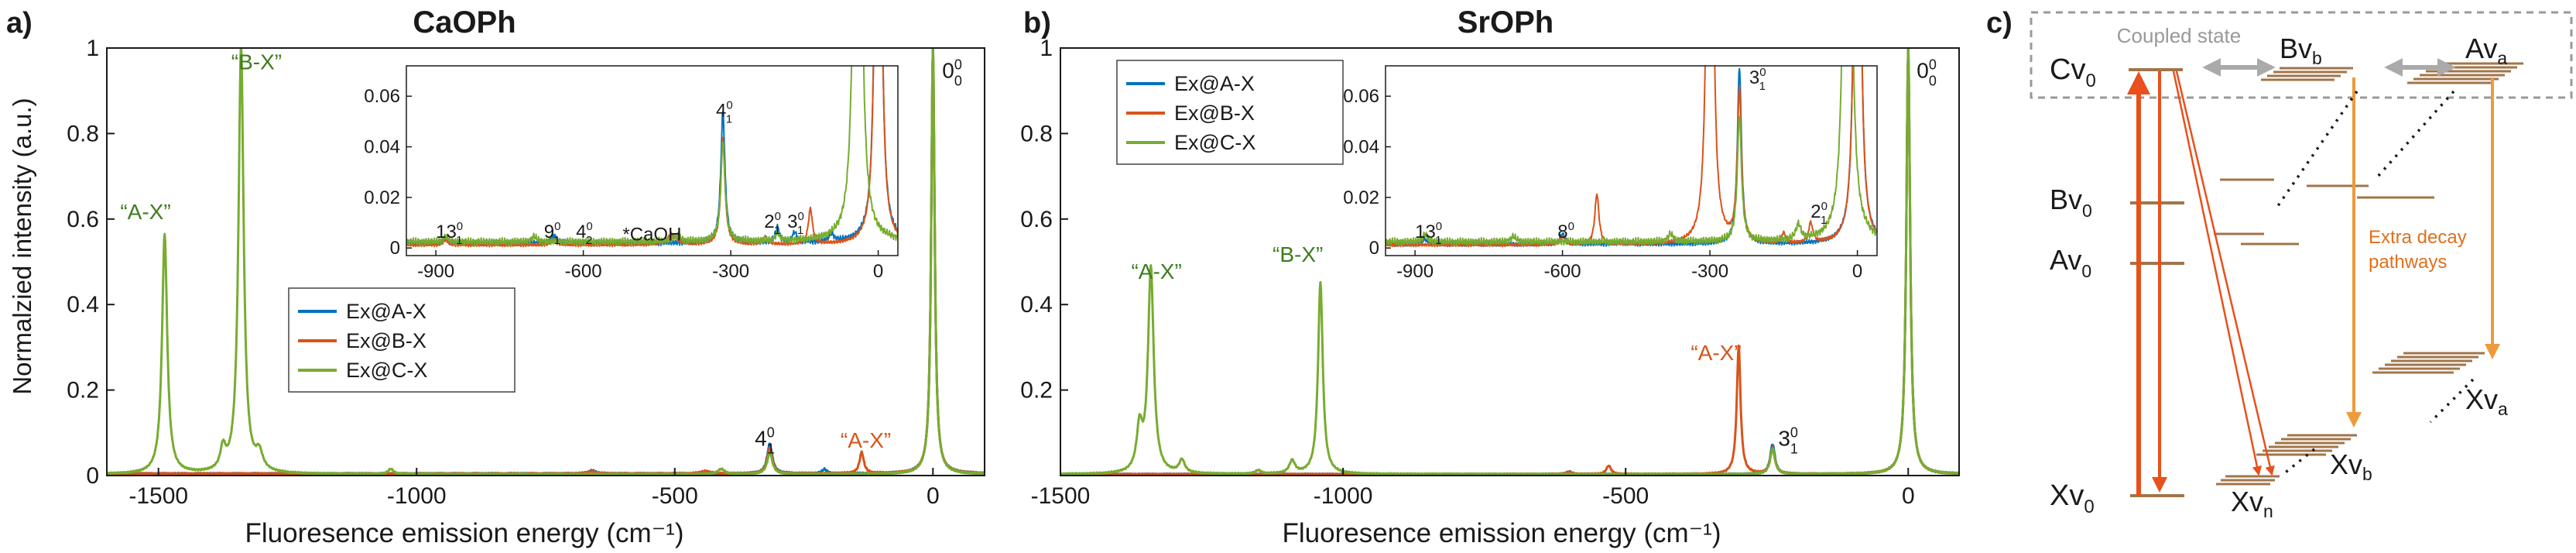 Image resolution: width=2576 pixels, height=553 pixels. I want to click on chart-b-legend-label: Ex@A-X, so click(1214, 83).